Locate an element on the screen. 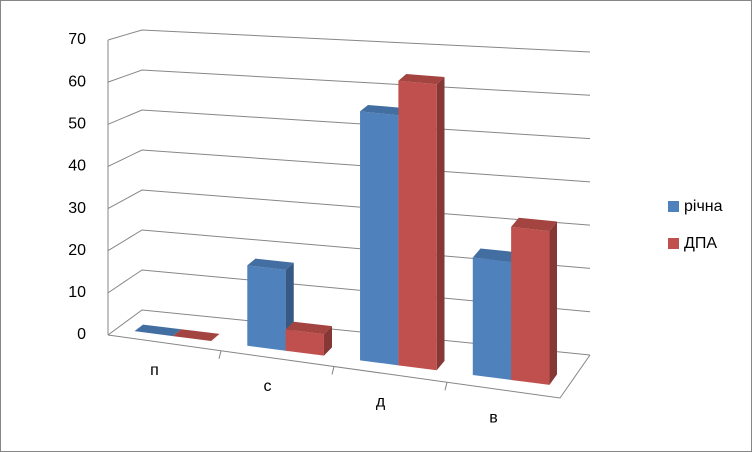 The height and width of the screenshot is (452, 752). legend-label: ДПА is located at coordinates (700, 243).